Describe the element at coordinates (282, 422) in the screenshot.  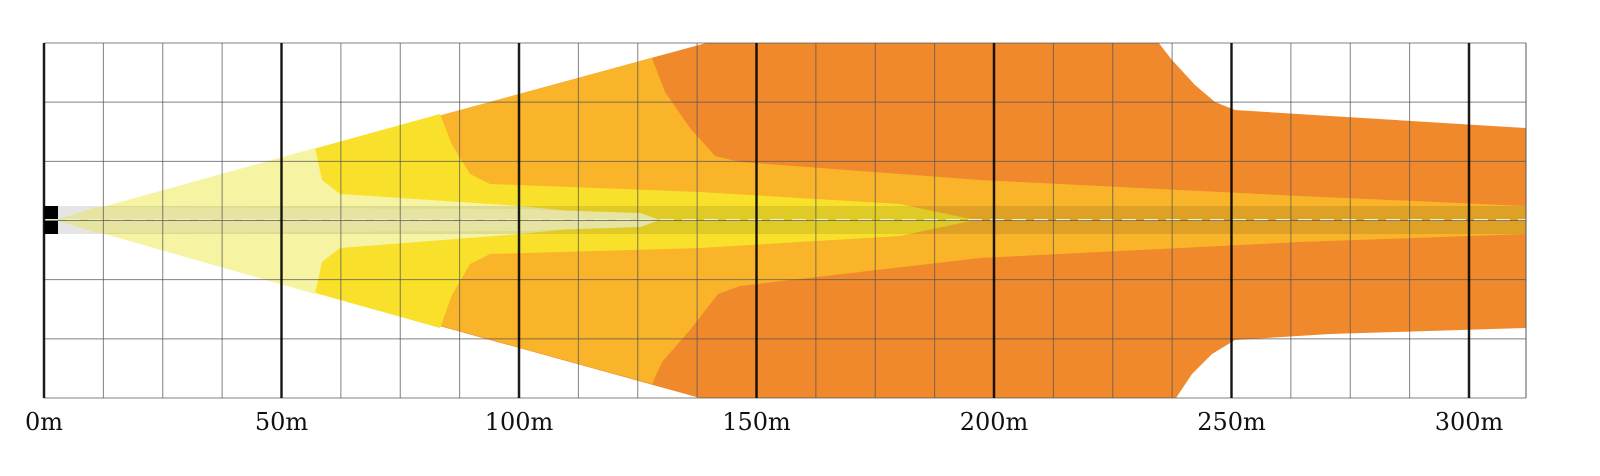
I see `x-tick-label: 50m` at that location.